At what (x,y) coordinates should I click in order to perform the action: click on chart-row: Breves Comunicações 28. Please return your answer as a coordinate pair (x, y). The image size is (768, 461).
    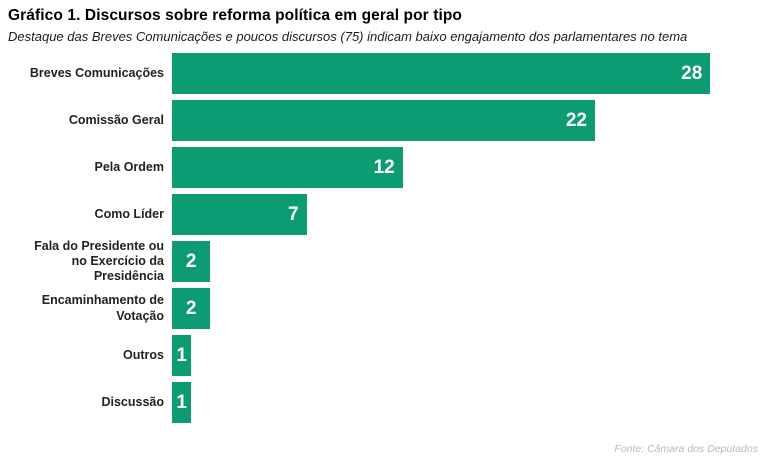
    Looking at the image, I should click on (384, 73).